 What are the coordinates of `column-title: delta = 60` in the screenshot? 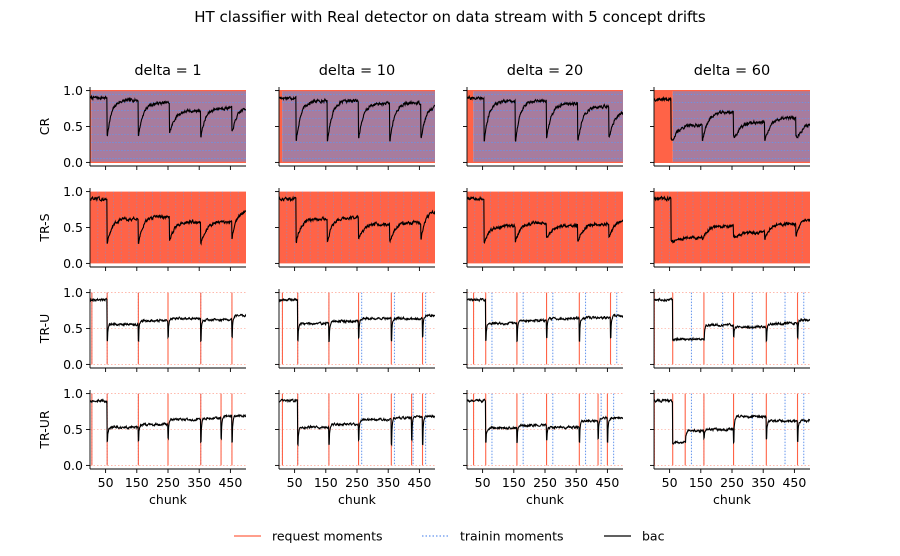 It's located at (732, 71).